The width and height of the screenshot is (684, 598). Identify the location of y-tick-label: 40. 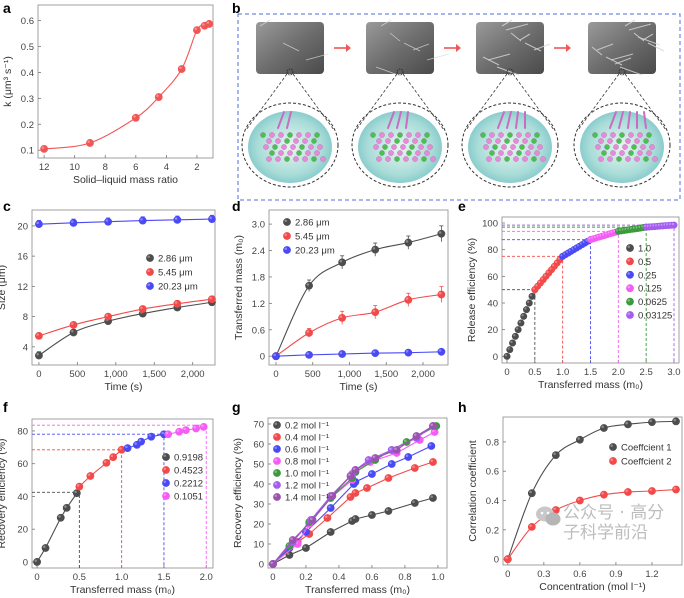
(492, 304).